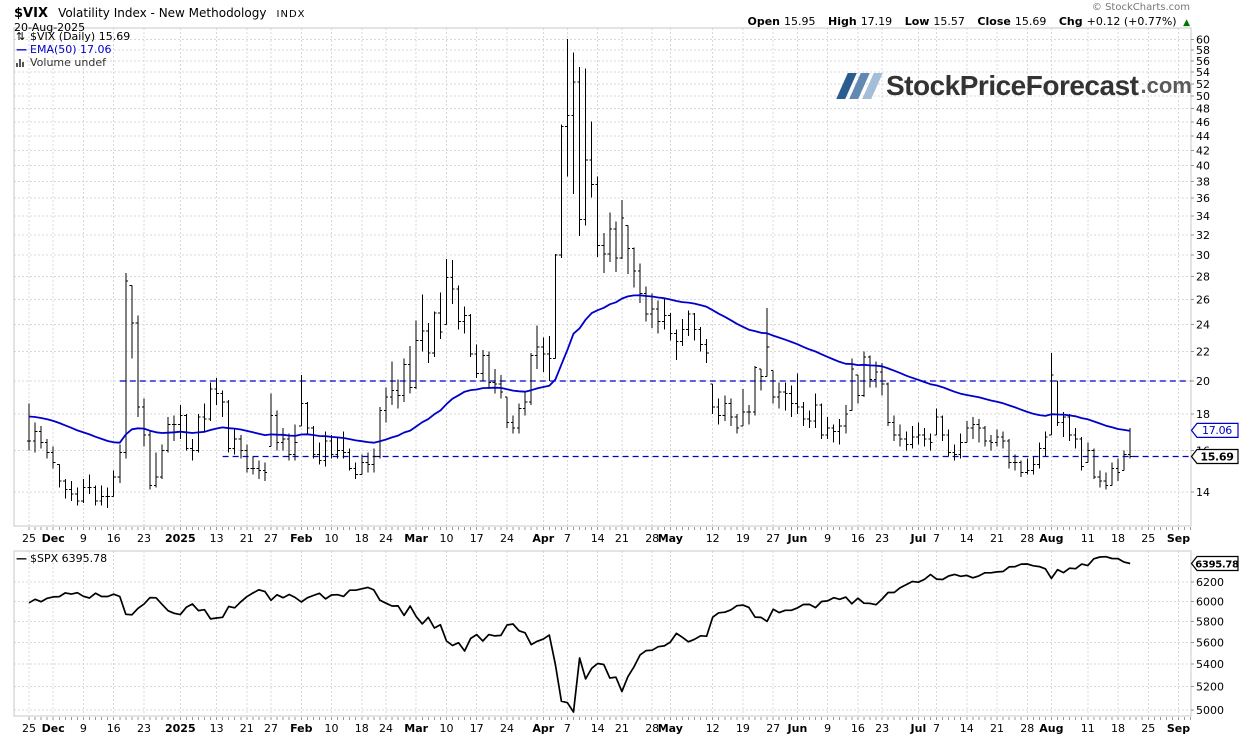 The image size is (1240, 737). I want to click on svg-text: Dec, so click(53, 728).